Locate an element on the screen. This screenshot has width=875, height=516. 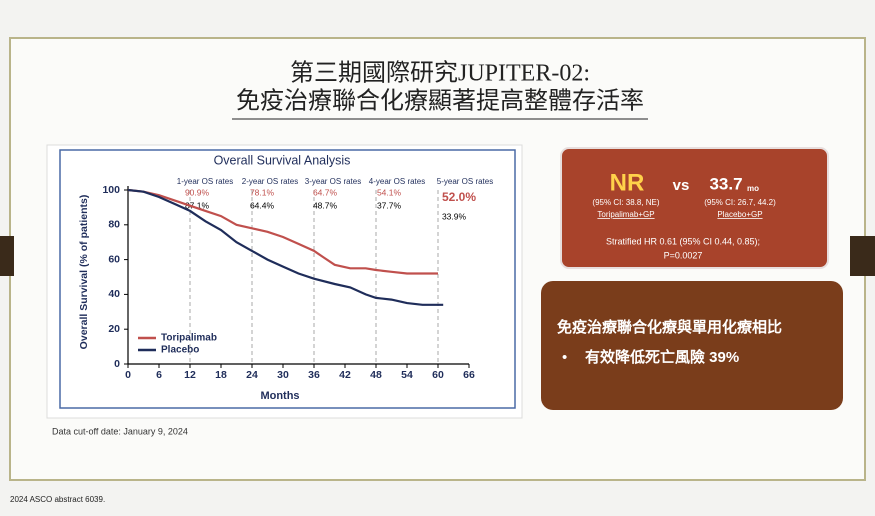
conclusion-heading: 免疫治療聯合化療與單用化療相比 is located at coordinates (669, 327).